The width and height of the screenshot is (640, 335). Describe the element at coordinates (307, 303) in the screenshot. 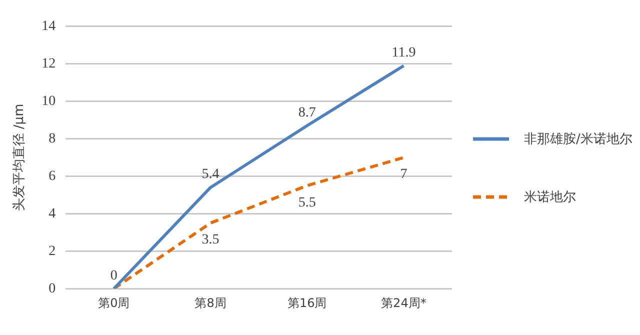

I see `x-tick-label: 第16周` at that location.